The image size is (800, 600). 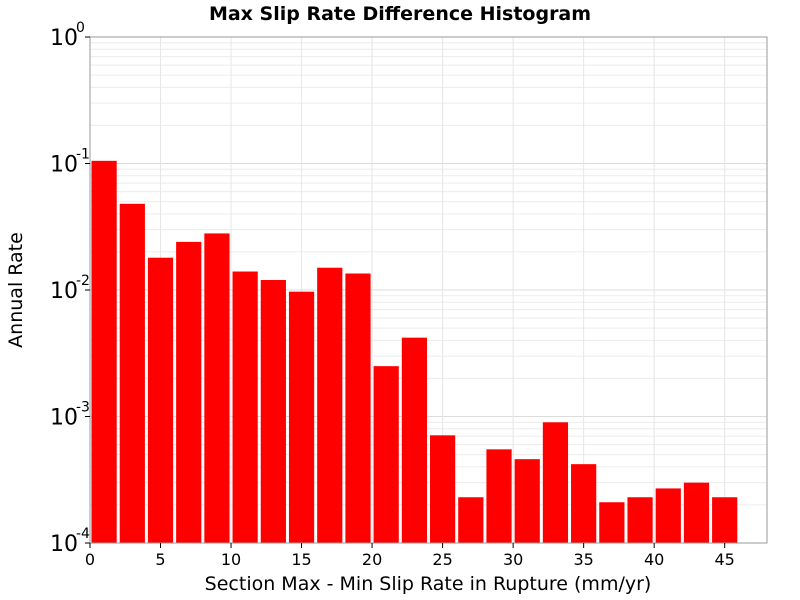 What do you see at coordinates (372, 559) in the screenshot?
I see `x-tick-label: 20` at bounding box center [372, 559].